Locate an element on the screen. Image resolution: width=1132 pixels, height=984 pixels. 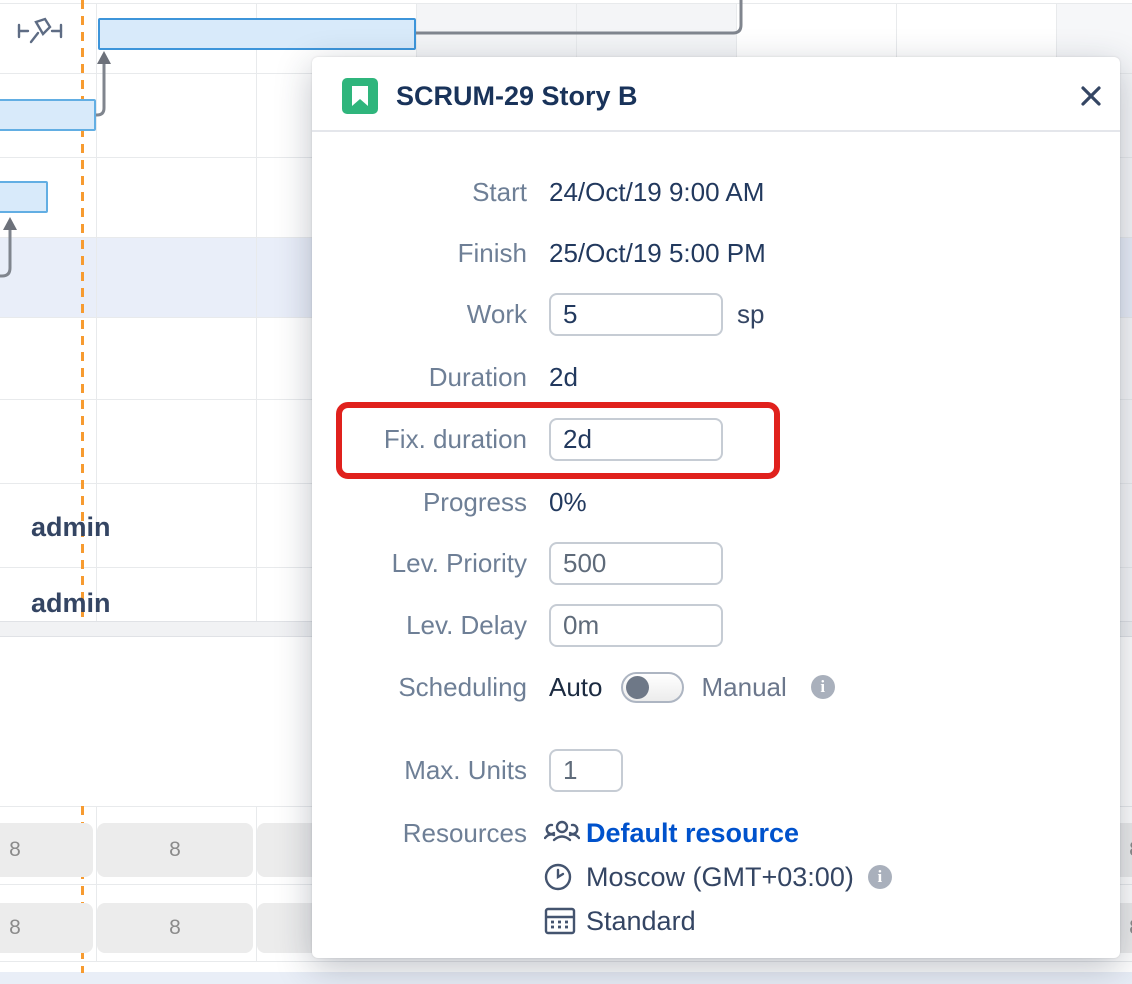
popup-header-divider is located at coordinates (716, 131).